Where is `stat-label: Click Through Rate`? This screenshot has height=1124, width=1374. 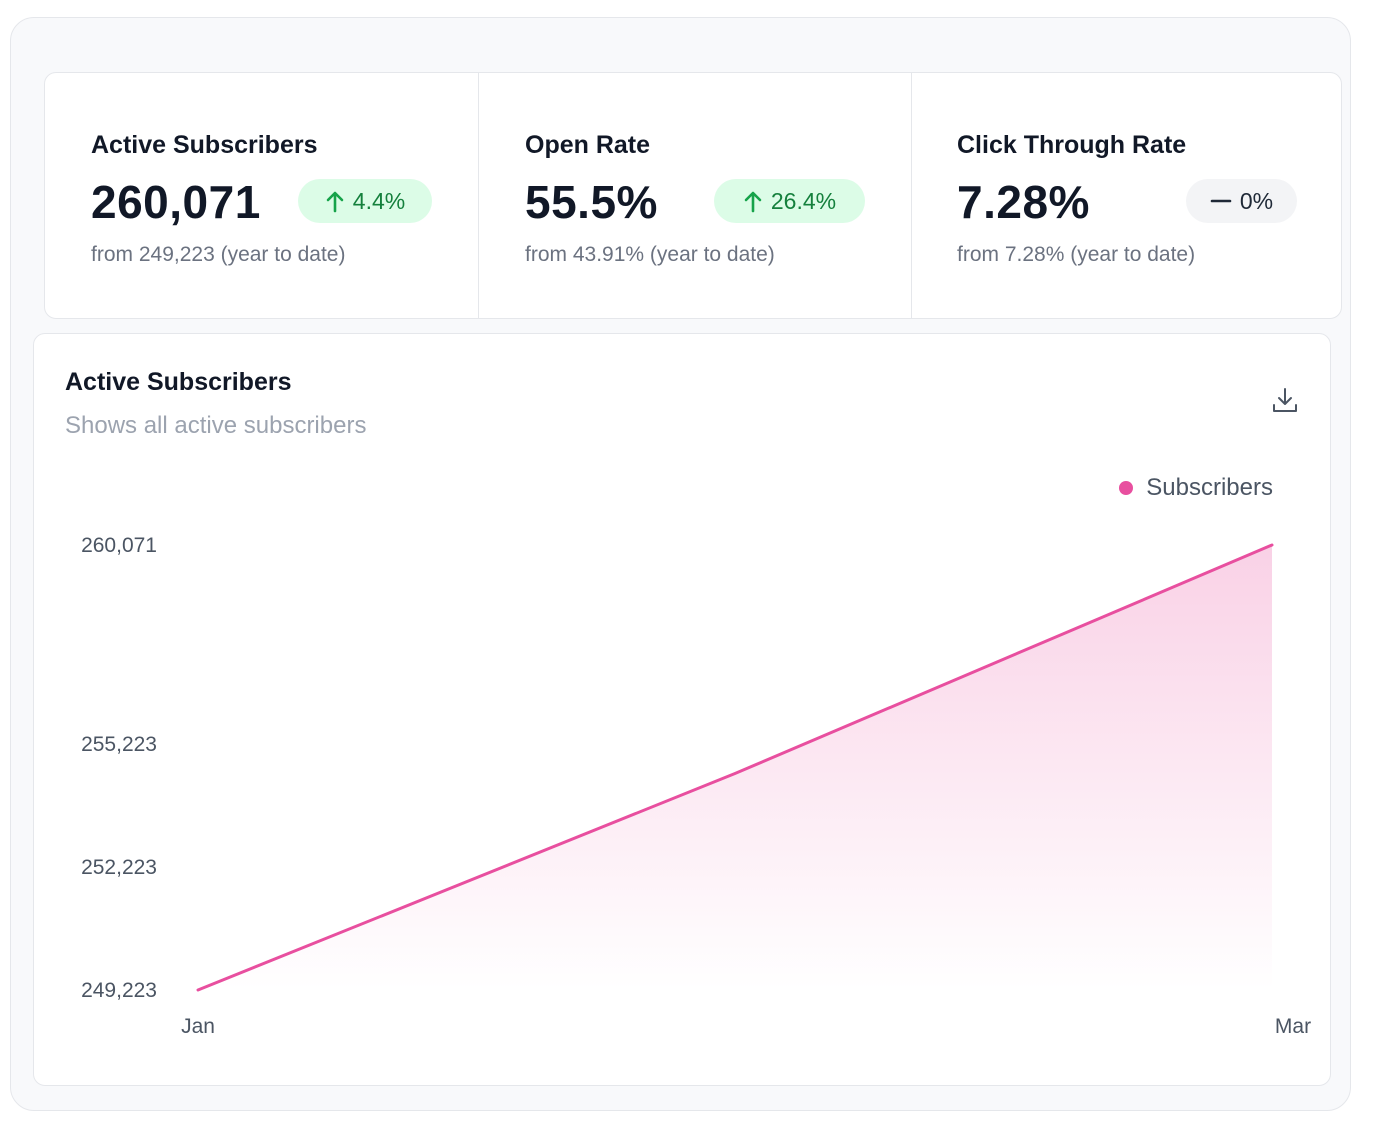 stat-label: Click Through Rate is located at coordinates (1072, 145).